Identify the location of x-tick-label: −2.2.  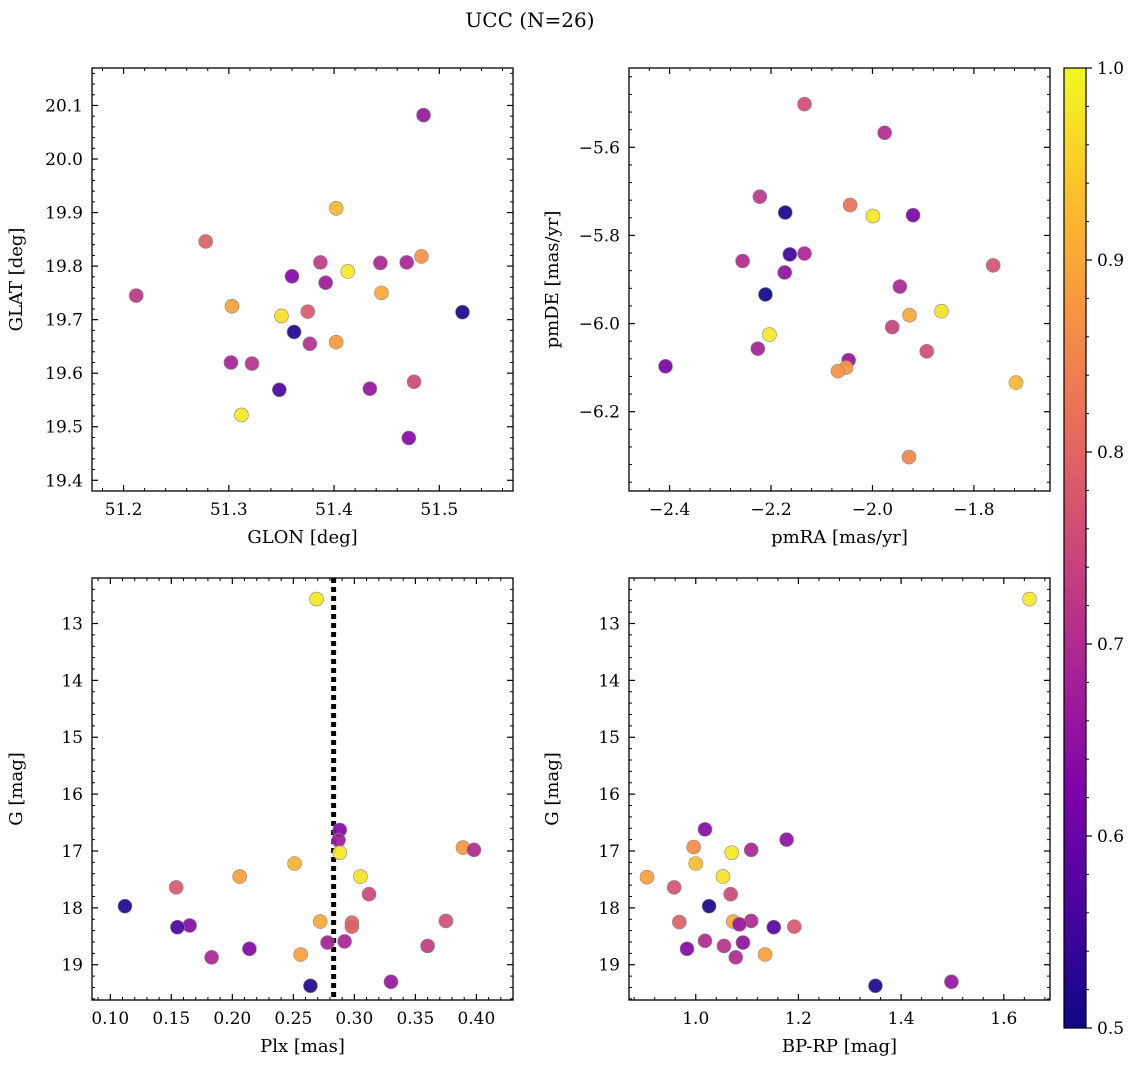
(770, 510).